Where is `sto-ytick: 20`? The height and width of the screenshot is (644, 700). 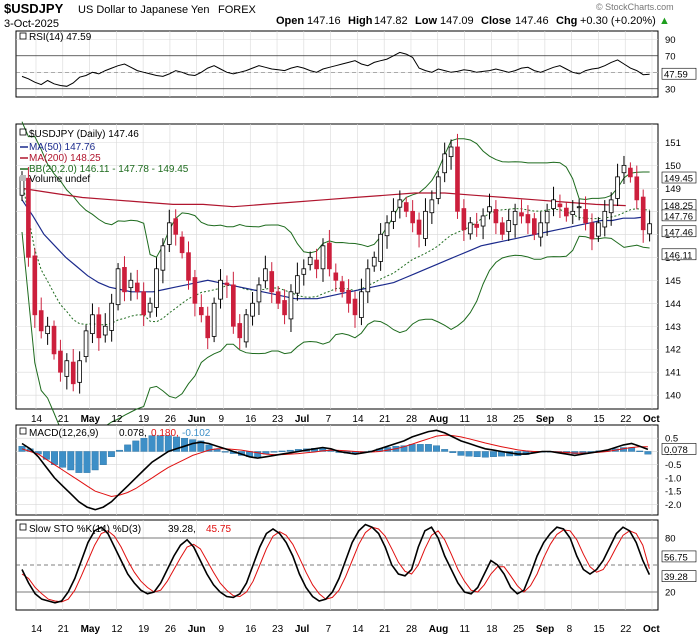
sto-ytick: 20 is located at coordinates (670, 593).